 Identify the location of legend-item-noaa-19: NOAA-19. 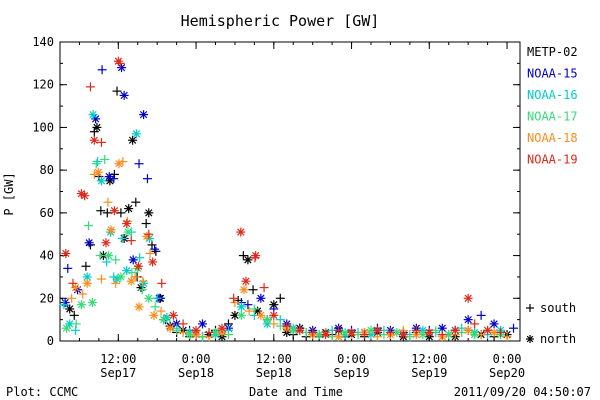
(552, 160).